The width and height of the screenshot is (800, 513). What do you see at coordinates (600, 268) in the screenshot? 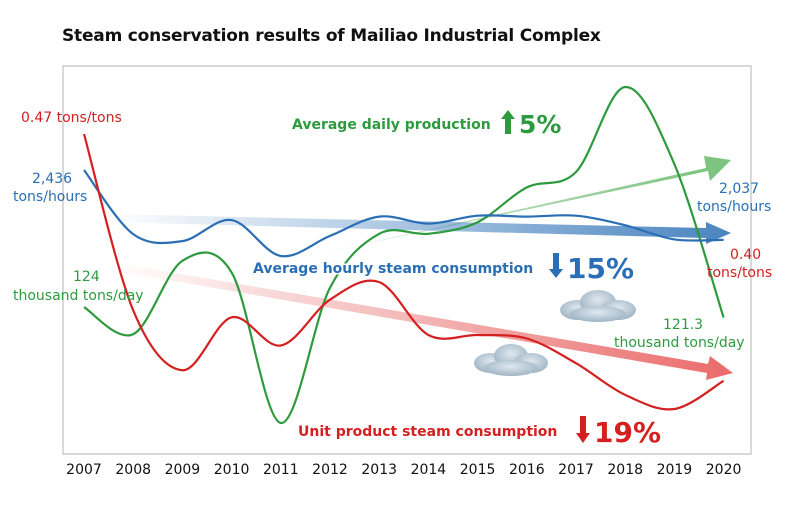
I see `blue-trend-percent: 15%` at bounding box center [600, 268].